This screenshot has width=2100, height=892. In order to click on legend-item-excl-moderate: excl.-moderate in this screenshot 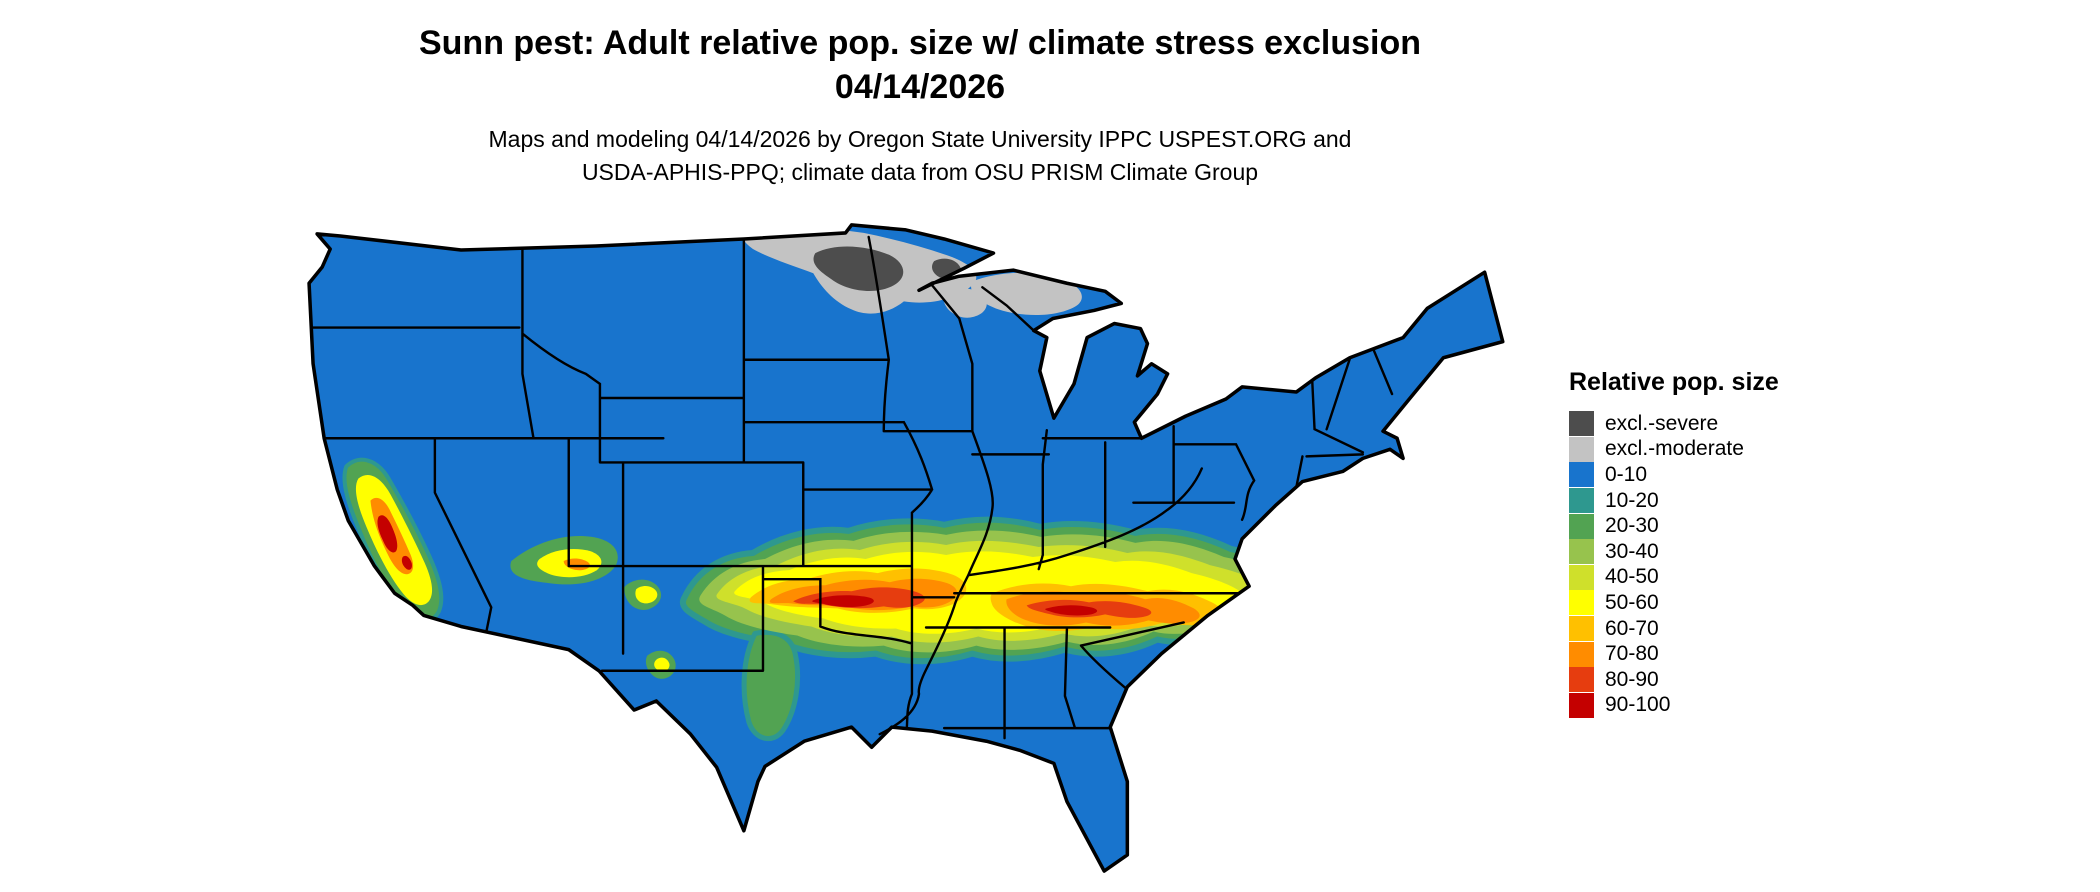, I will do `click(1719, 449)`.